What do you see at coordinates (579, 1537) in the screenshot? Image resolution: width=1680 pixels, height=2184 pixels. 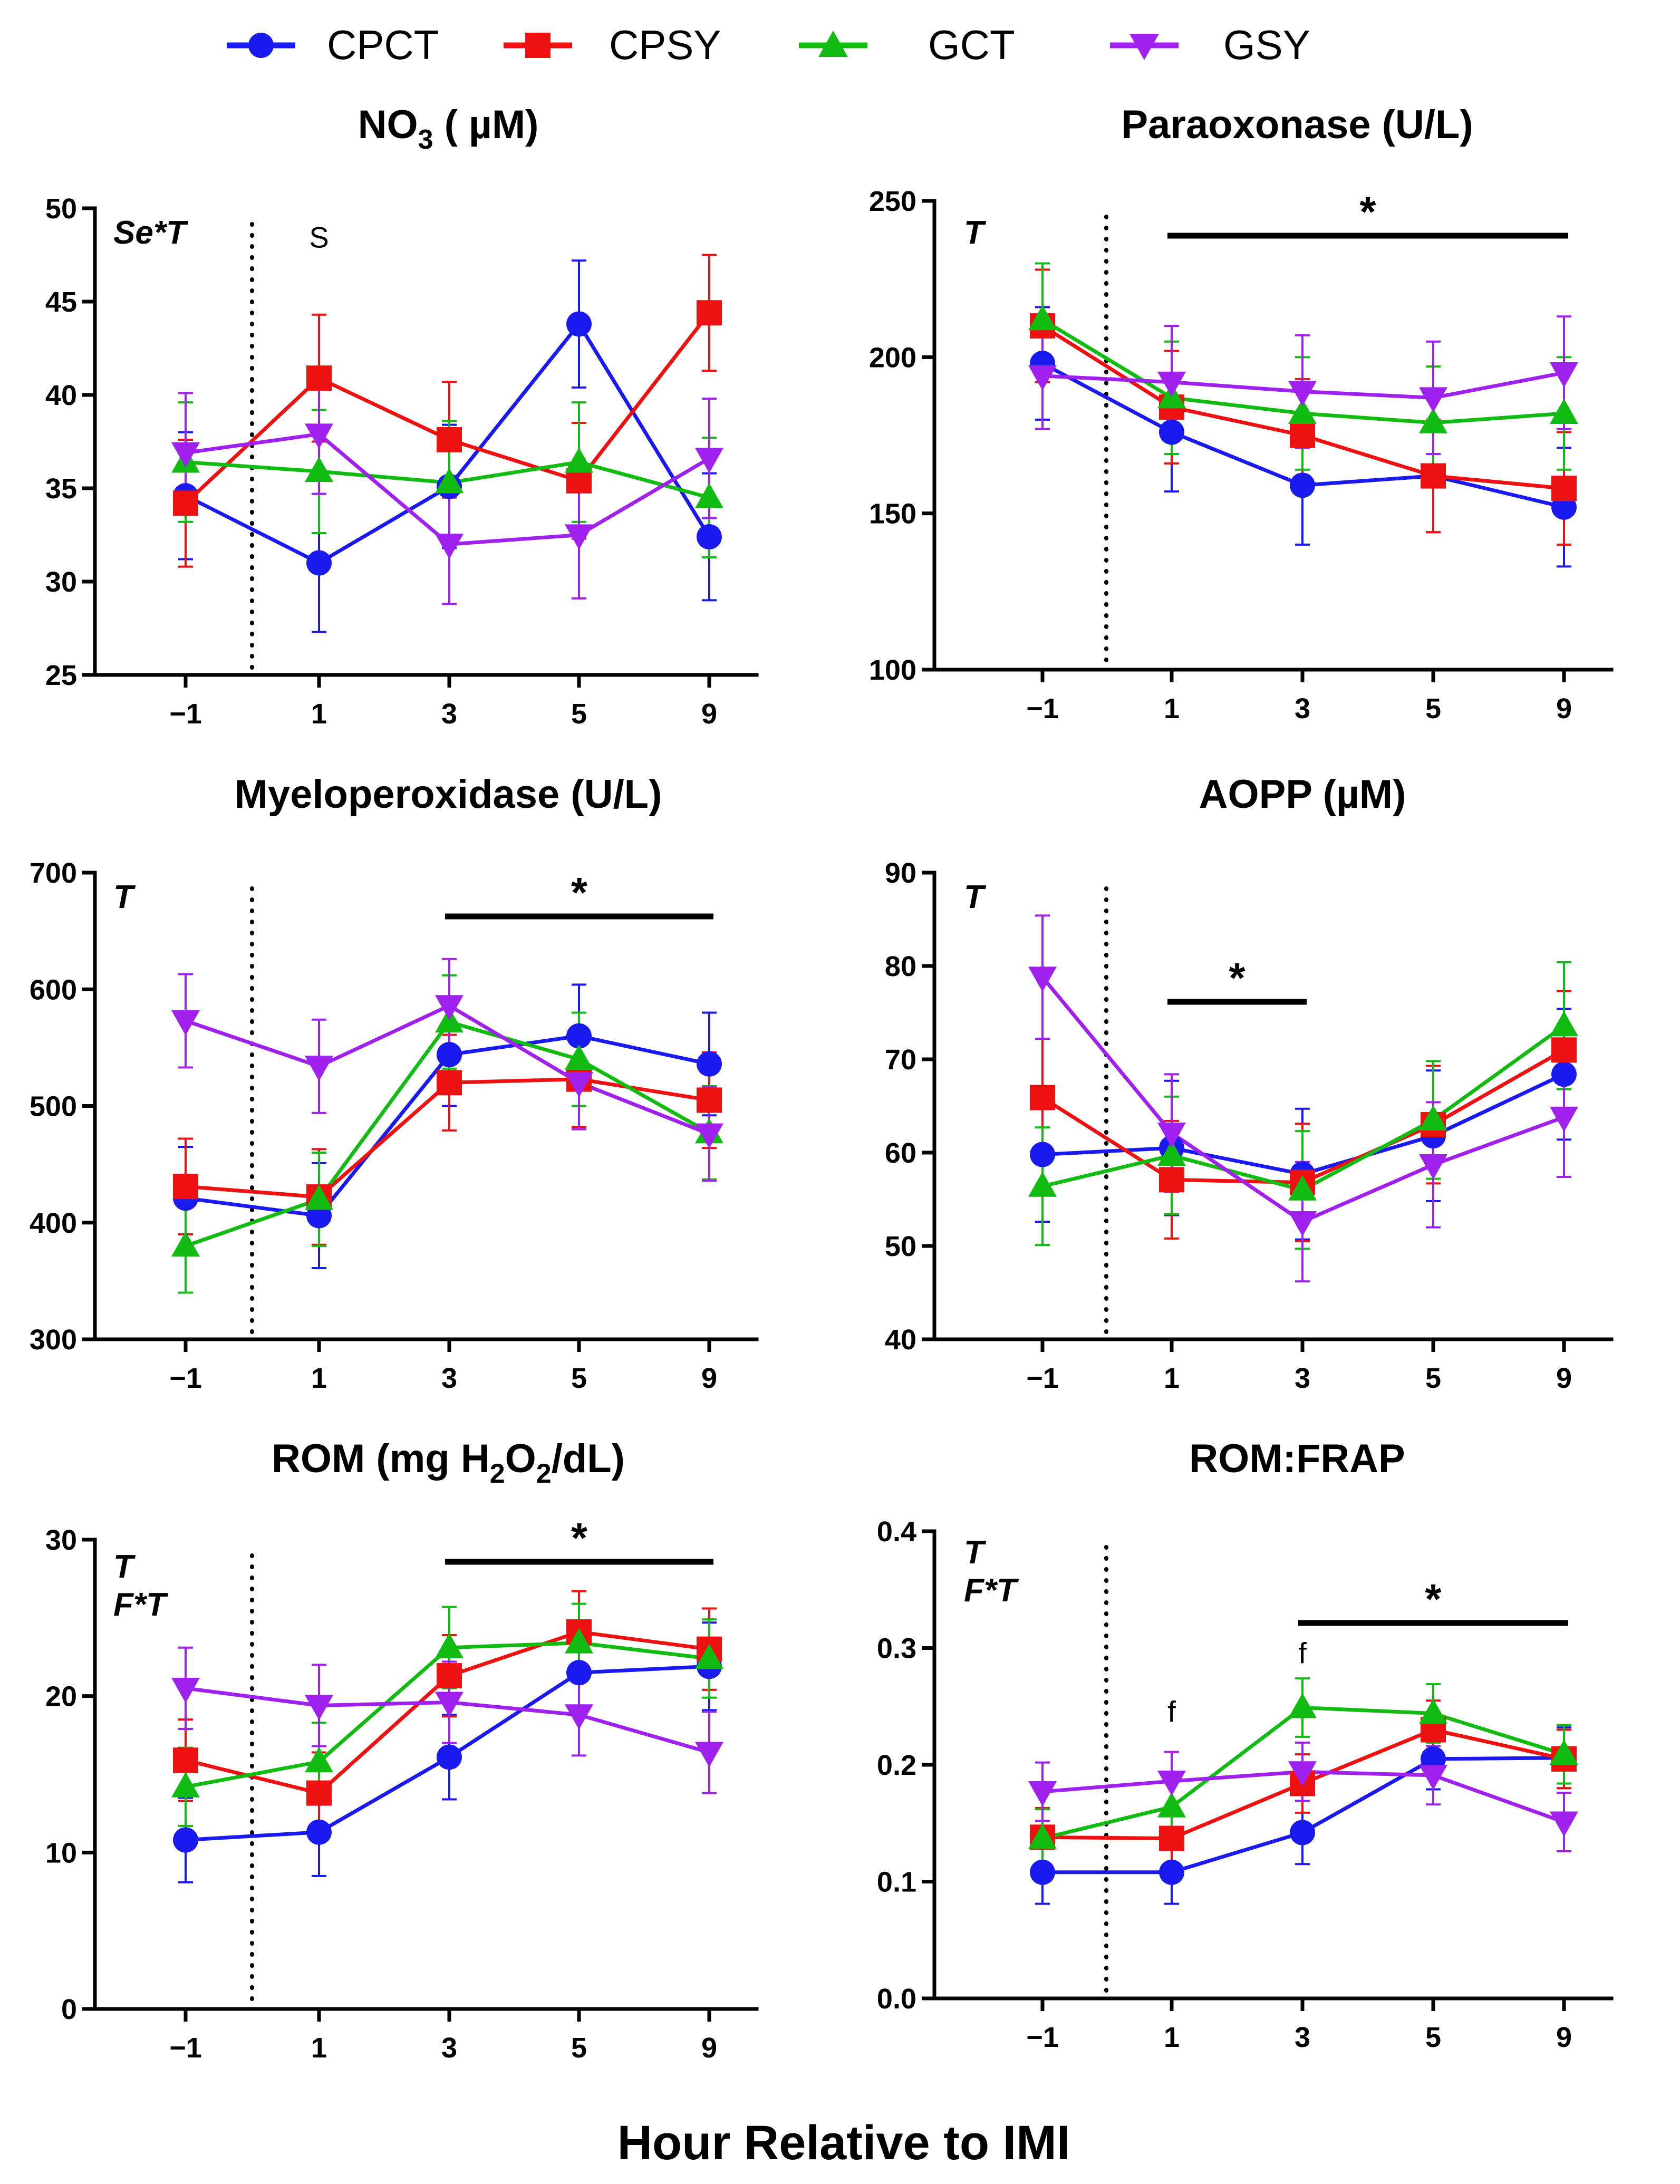 I see `rom-significance-star: *` at bounding box center [579, 1537].